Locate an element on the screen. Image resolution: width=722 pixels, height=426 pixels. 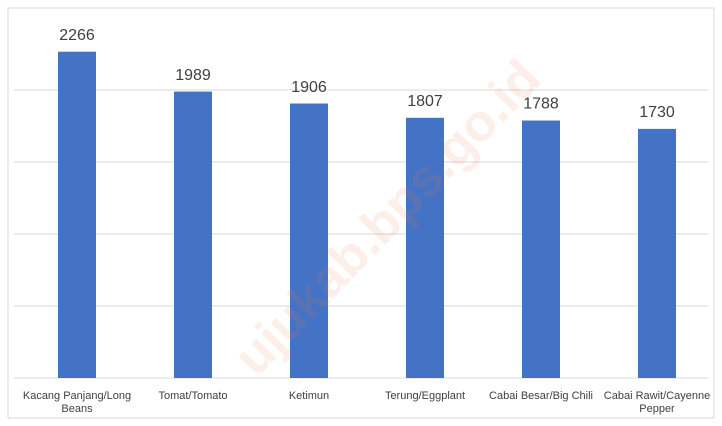
data-label: 1788 is located at coordinates (541, 104).